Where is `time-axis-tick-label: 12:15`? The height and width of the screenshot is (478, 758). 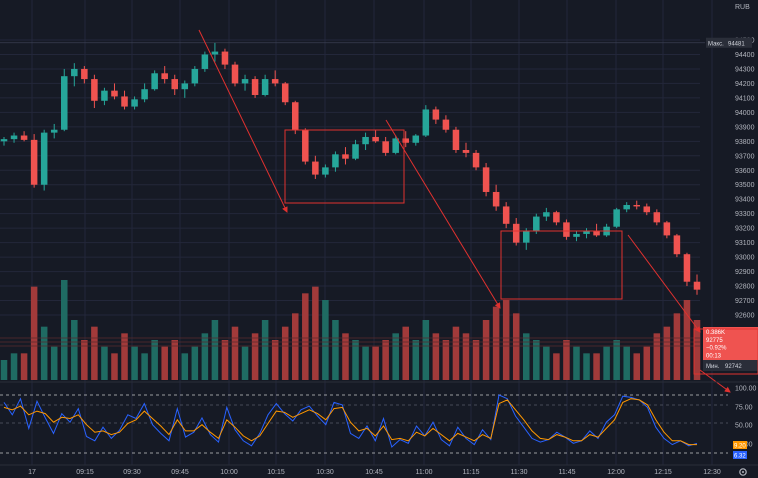 time-axis-tick-label: 12:15 is located at coordinates (663, 472).